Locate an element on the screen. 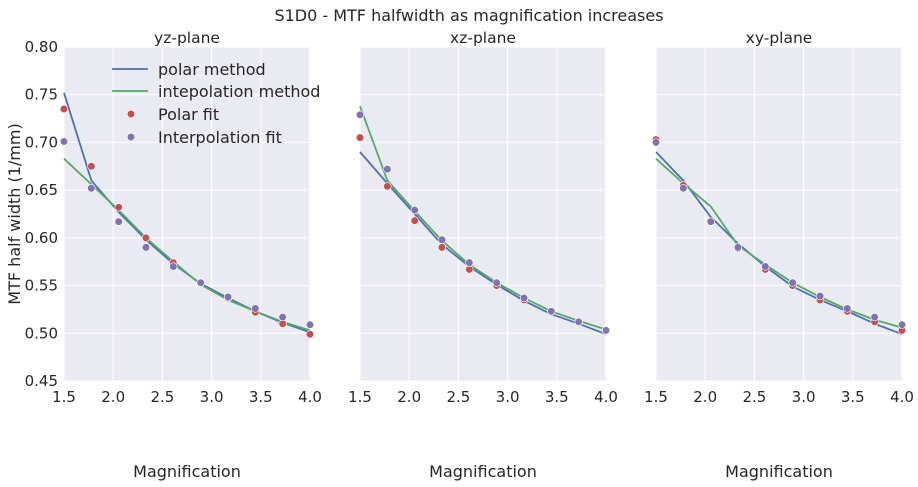 The image size is (918, 487). y-tick-label: 0.65 is located at coordinates (41, 190).